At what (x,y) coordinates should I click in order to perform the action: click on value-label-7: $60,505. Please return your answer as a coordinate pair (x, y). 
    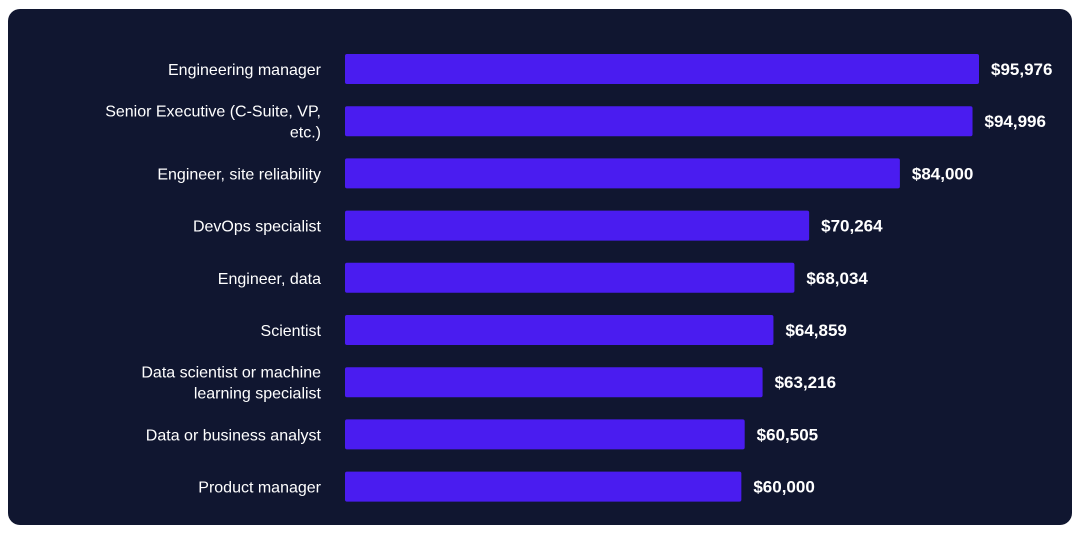
    Looking at the image, I should click on (787, 434).